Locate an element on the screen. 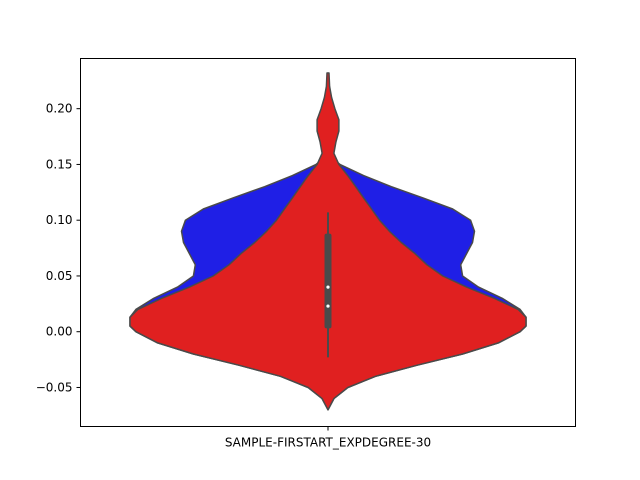 The width and height of the screenshot is (640, 480). y-tick-label: 0.15 is located at coordinates (59, 164).